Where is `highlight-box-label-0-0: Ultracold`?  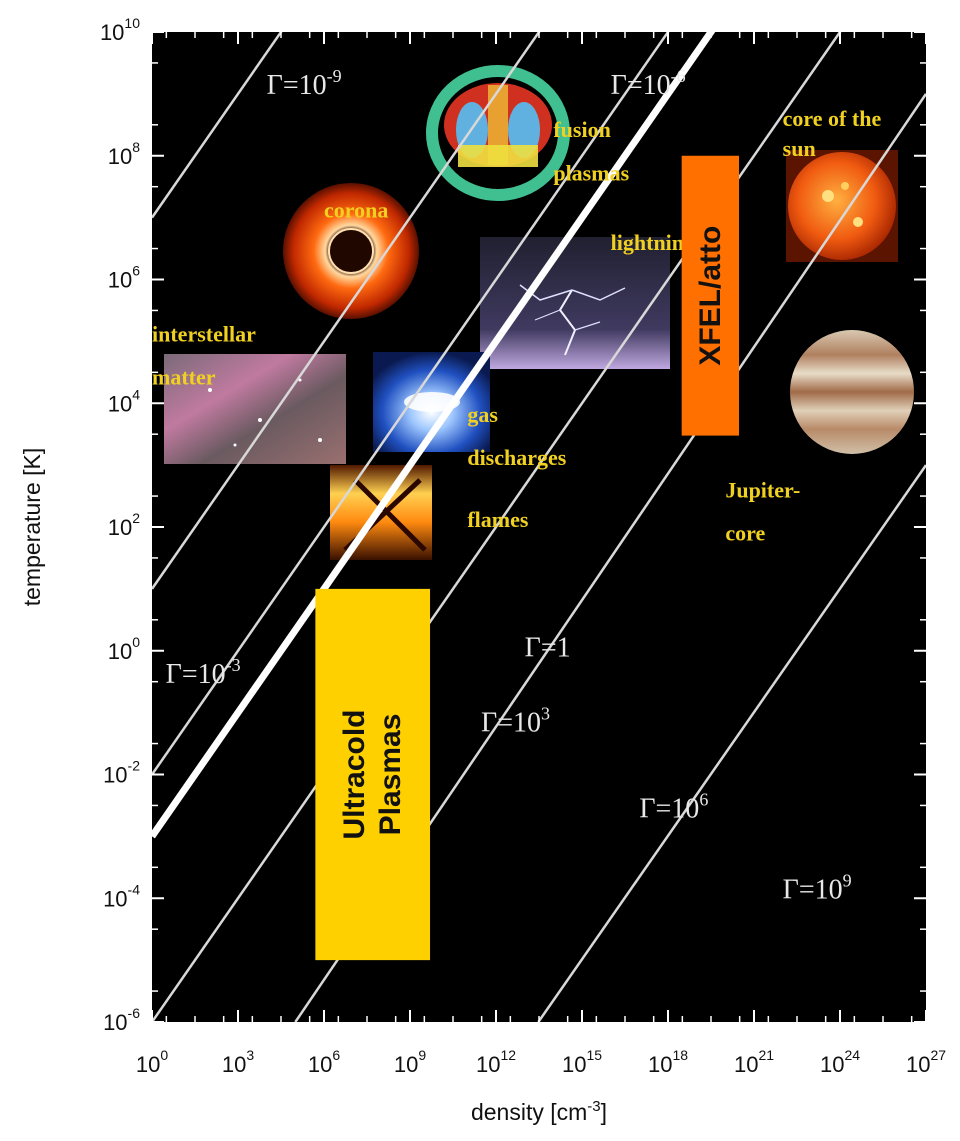
highlight-box-label-0-0: Ultracold is located at coordinates (354, 774).